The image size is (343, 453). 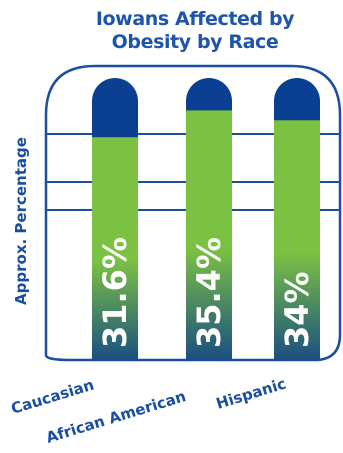 I want to click on value-label: 35.4%, so click(x=209, y=292).